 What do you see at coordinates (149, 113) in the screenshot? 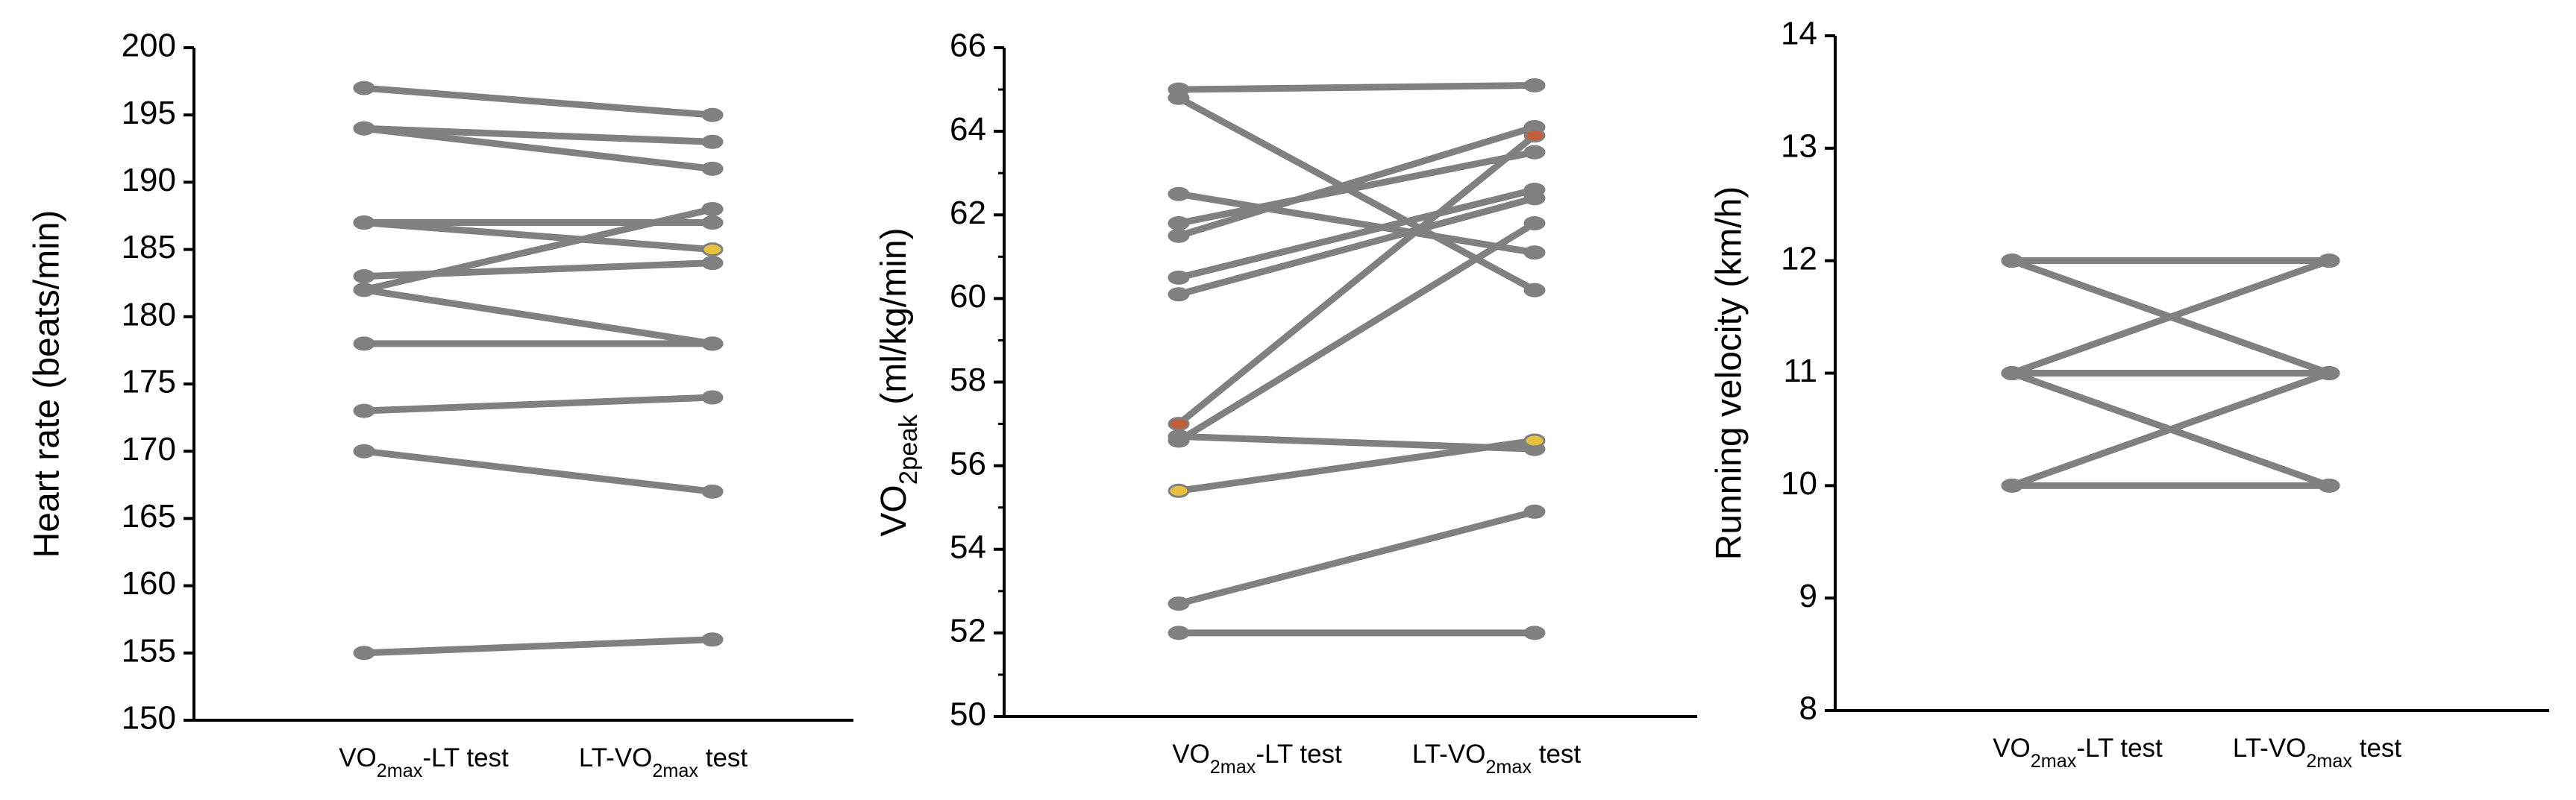
I see `y-tick-label: 195` at bounding box center [149, 113].